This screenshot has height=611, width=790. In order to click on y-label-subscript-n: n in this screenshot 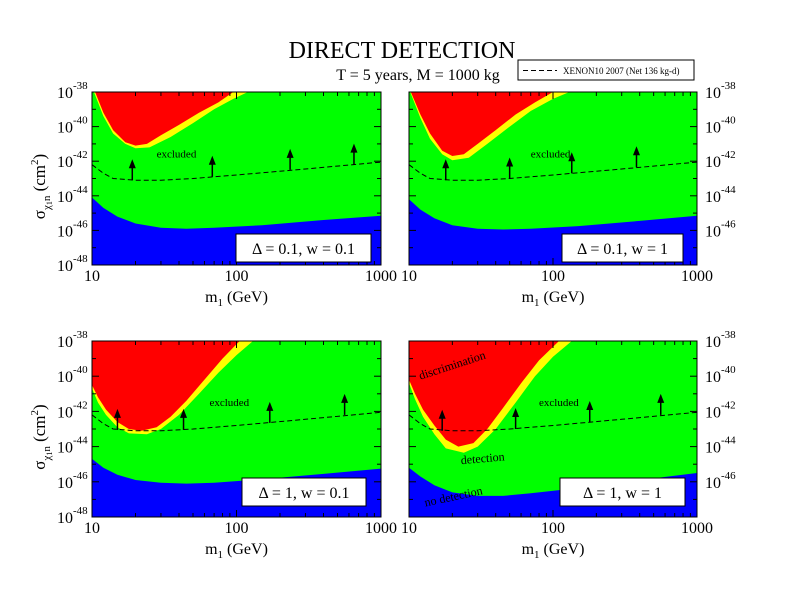, I will do `click(47, 449)`.